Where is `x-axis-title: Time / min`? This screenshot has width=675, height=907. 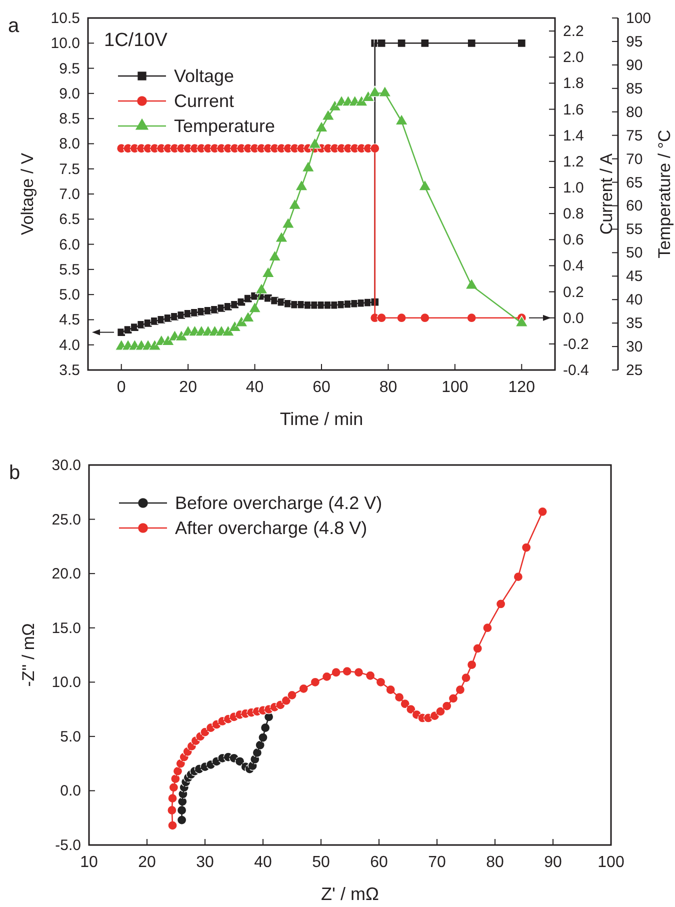
x-axis-title: Time / min is located at coordinates (322, 419).